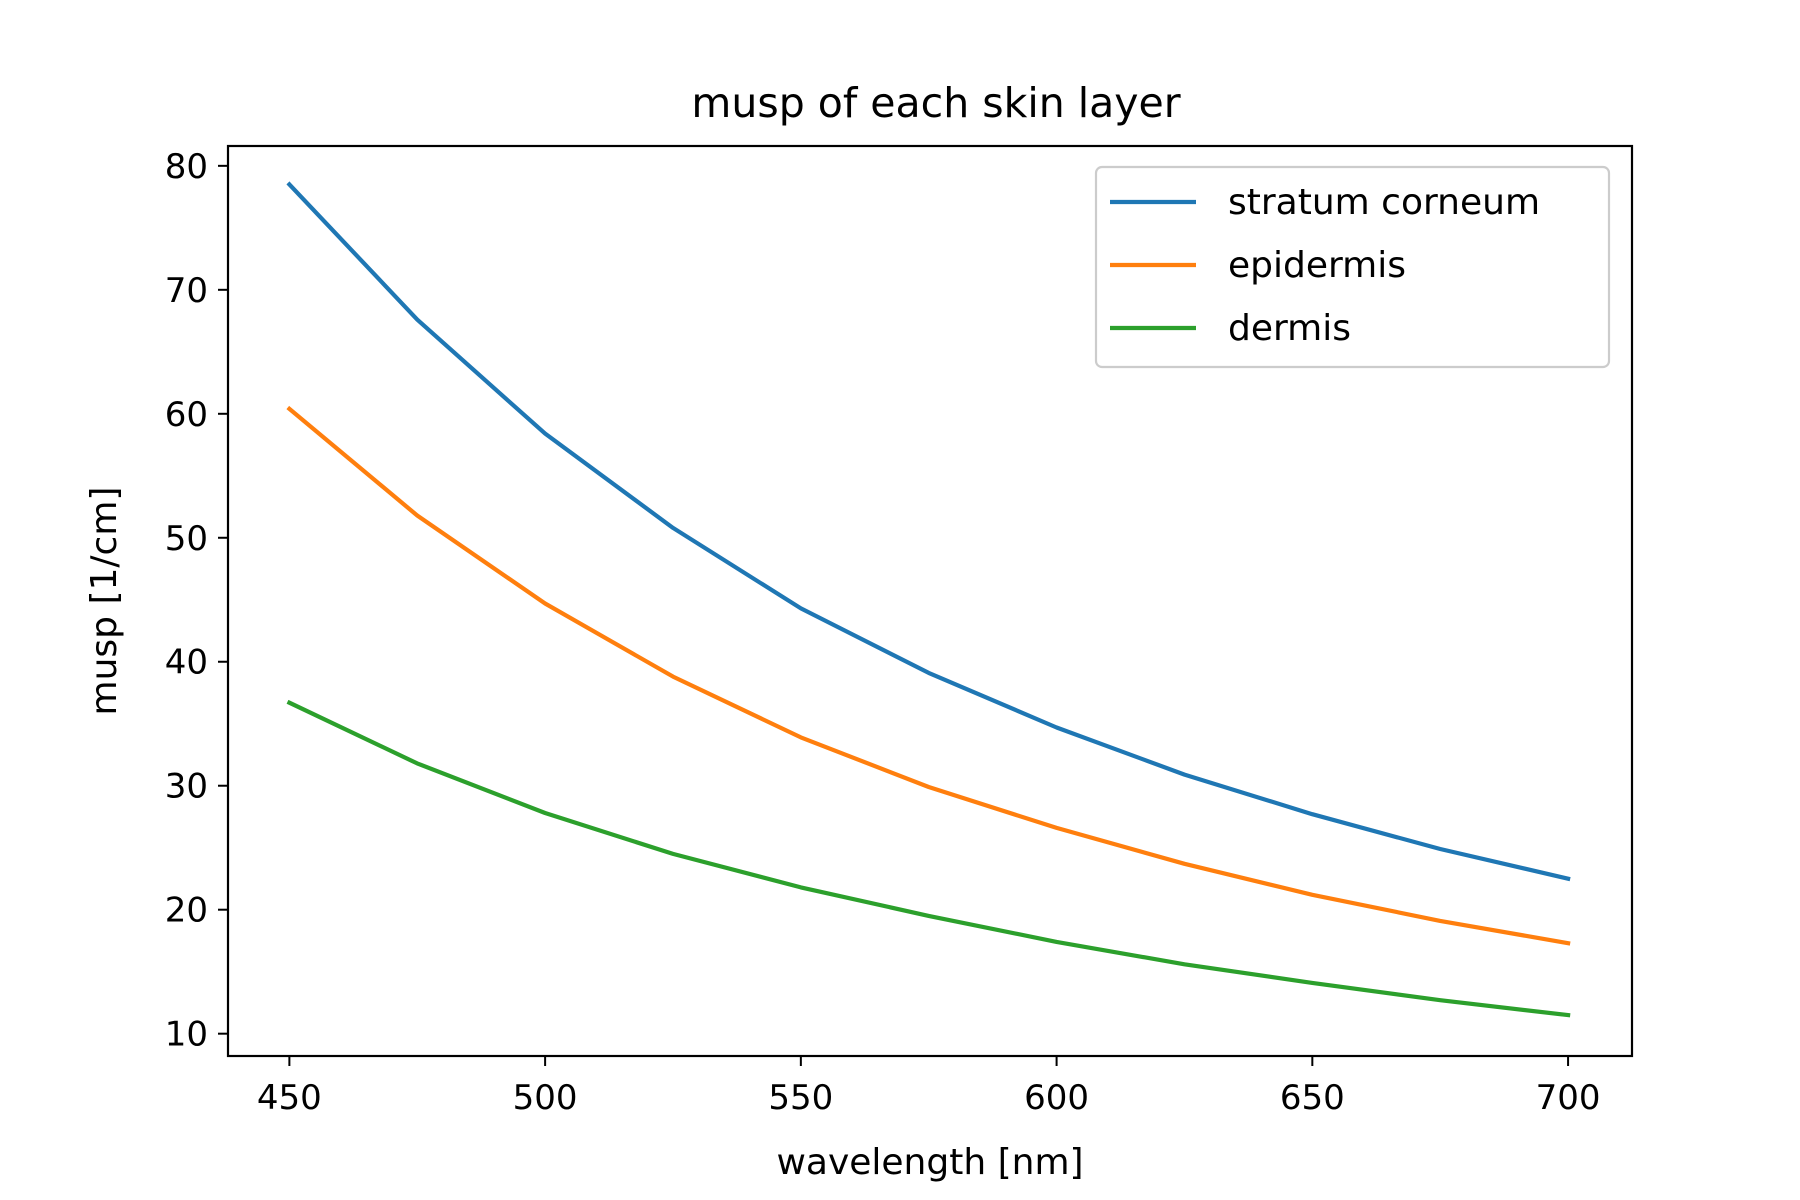 The width and height of the screenshot is (1800, 1200). What do you see at coordinates (935, 103) in the screenshot?
I see `chart-title: musp of each skin layer` at bounding box center [935, 103].